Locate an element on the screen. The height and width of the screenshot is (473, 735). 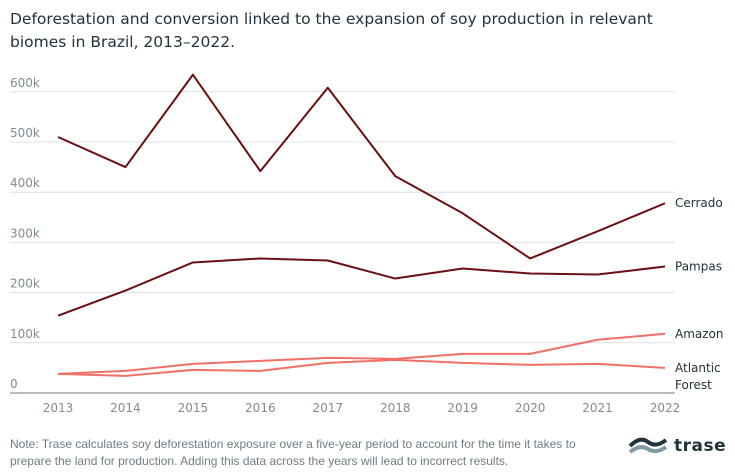
x-tick-label: 2019 is located at coordinates (462, 408).